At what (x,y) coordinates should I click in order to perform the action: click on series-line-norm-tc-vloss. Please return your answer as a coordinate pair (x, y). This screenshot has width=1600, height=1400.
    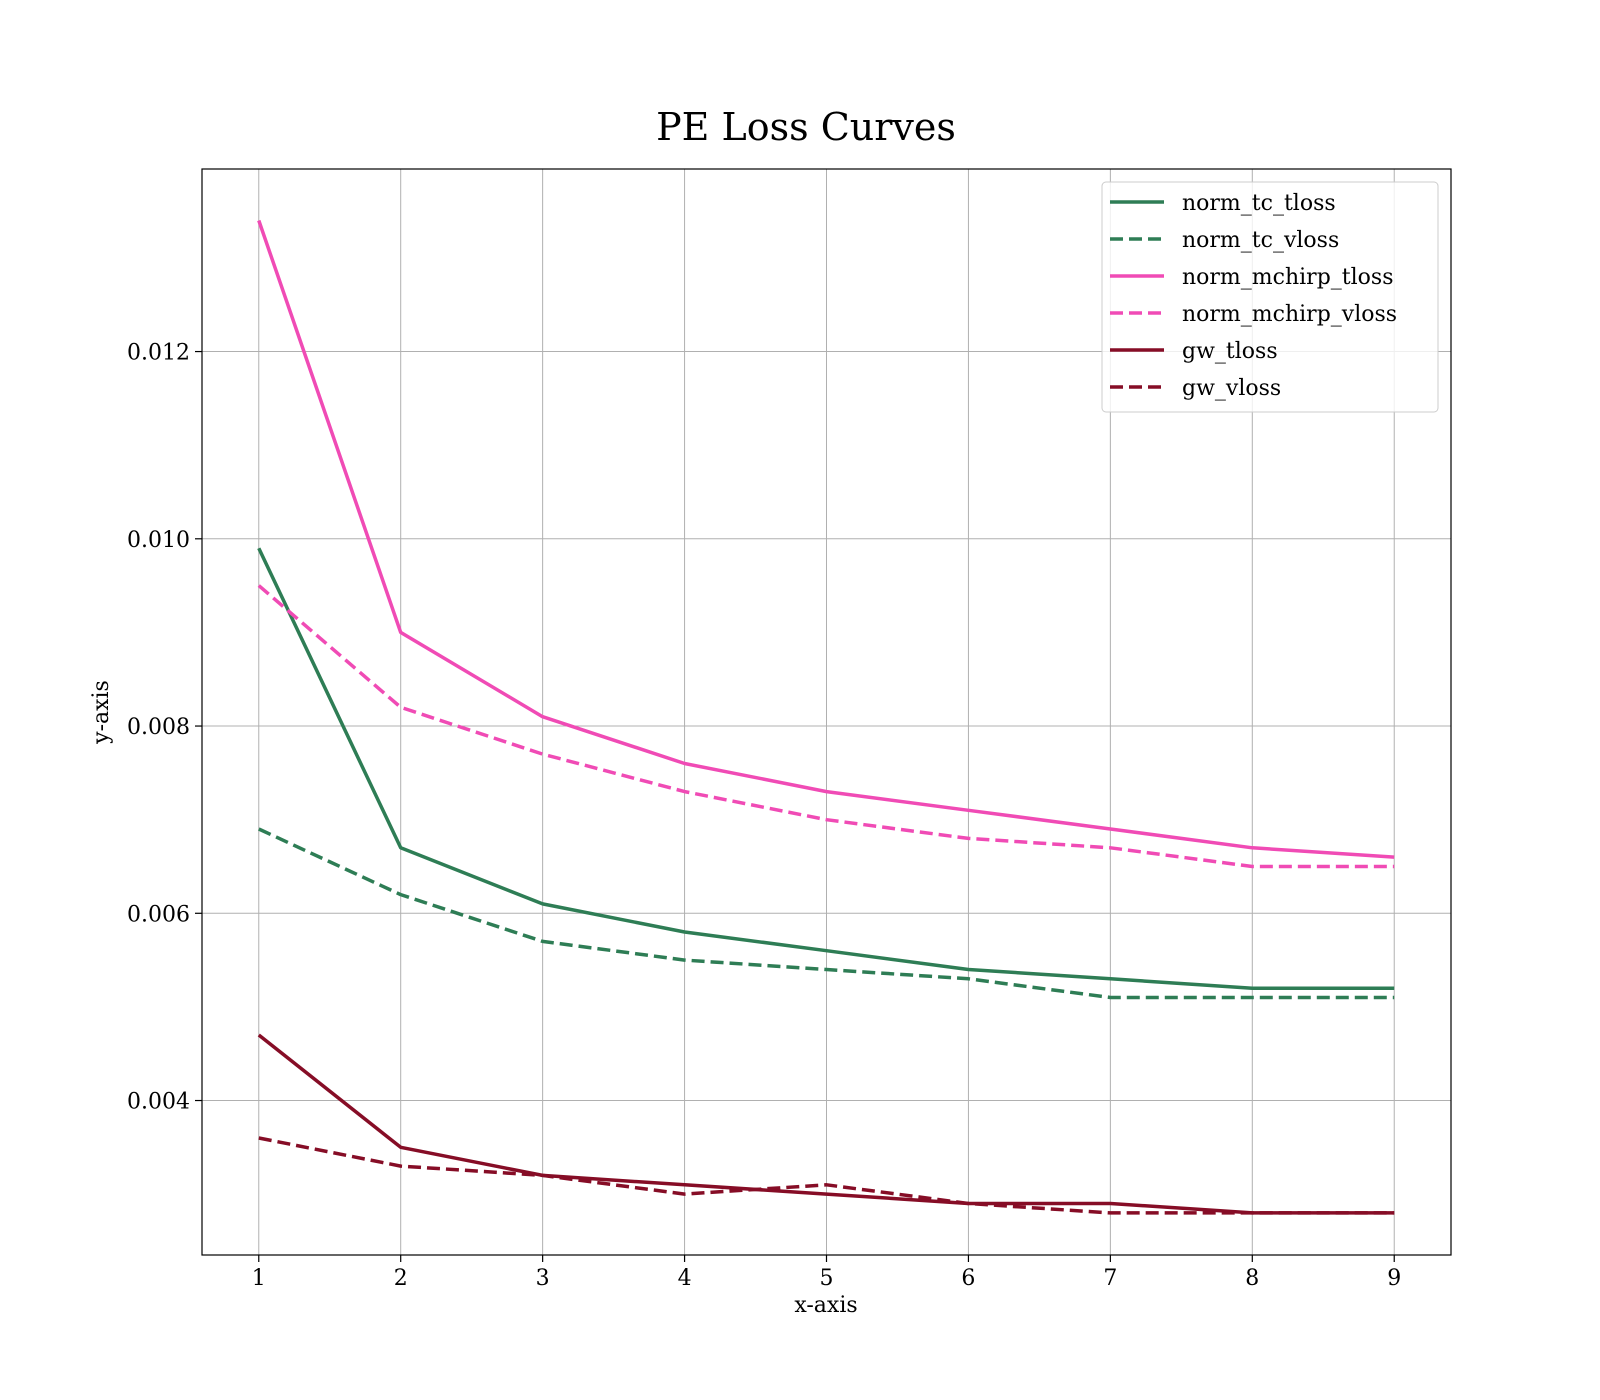
    Looking at the image, I should click on (826, 913).